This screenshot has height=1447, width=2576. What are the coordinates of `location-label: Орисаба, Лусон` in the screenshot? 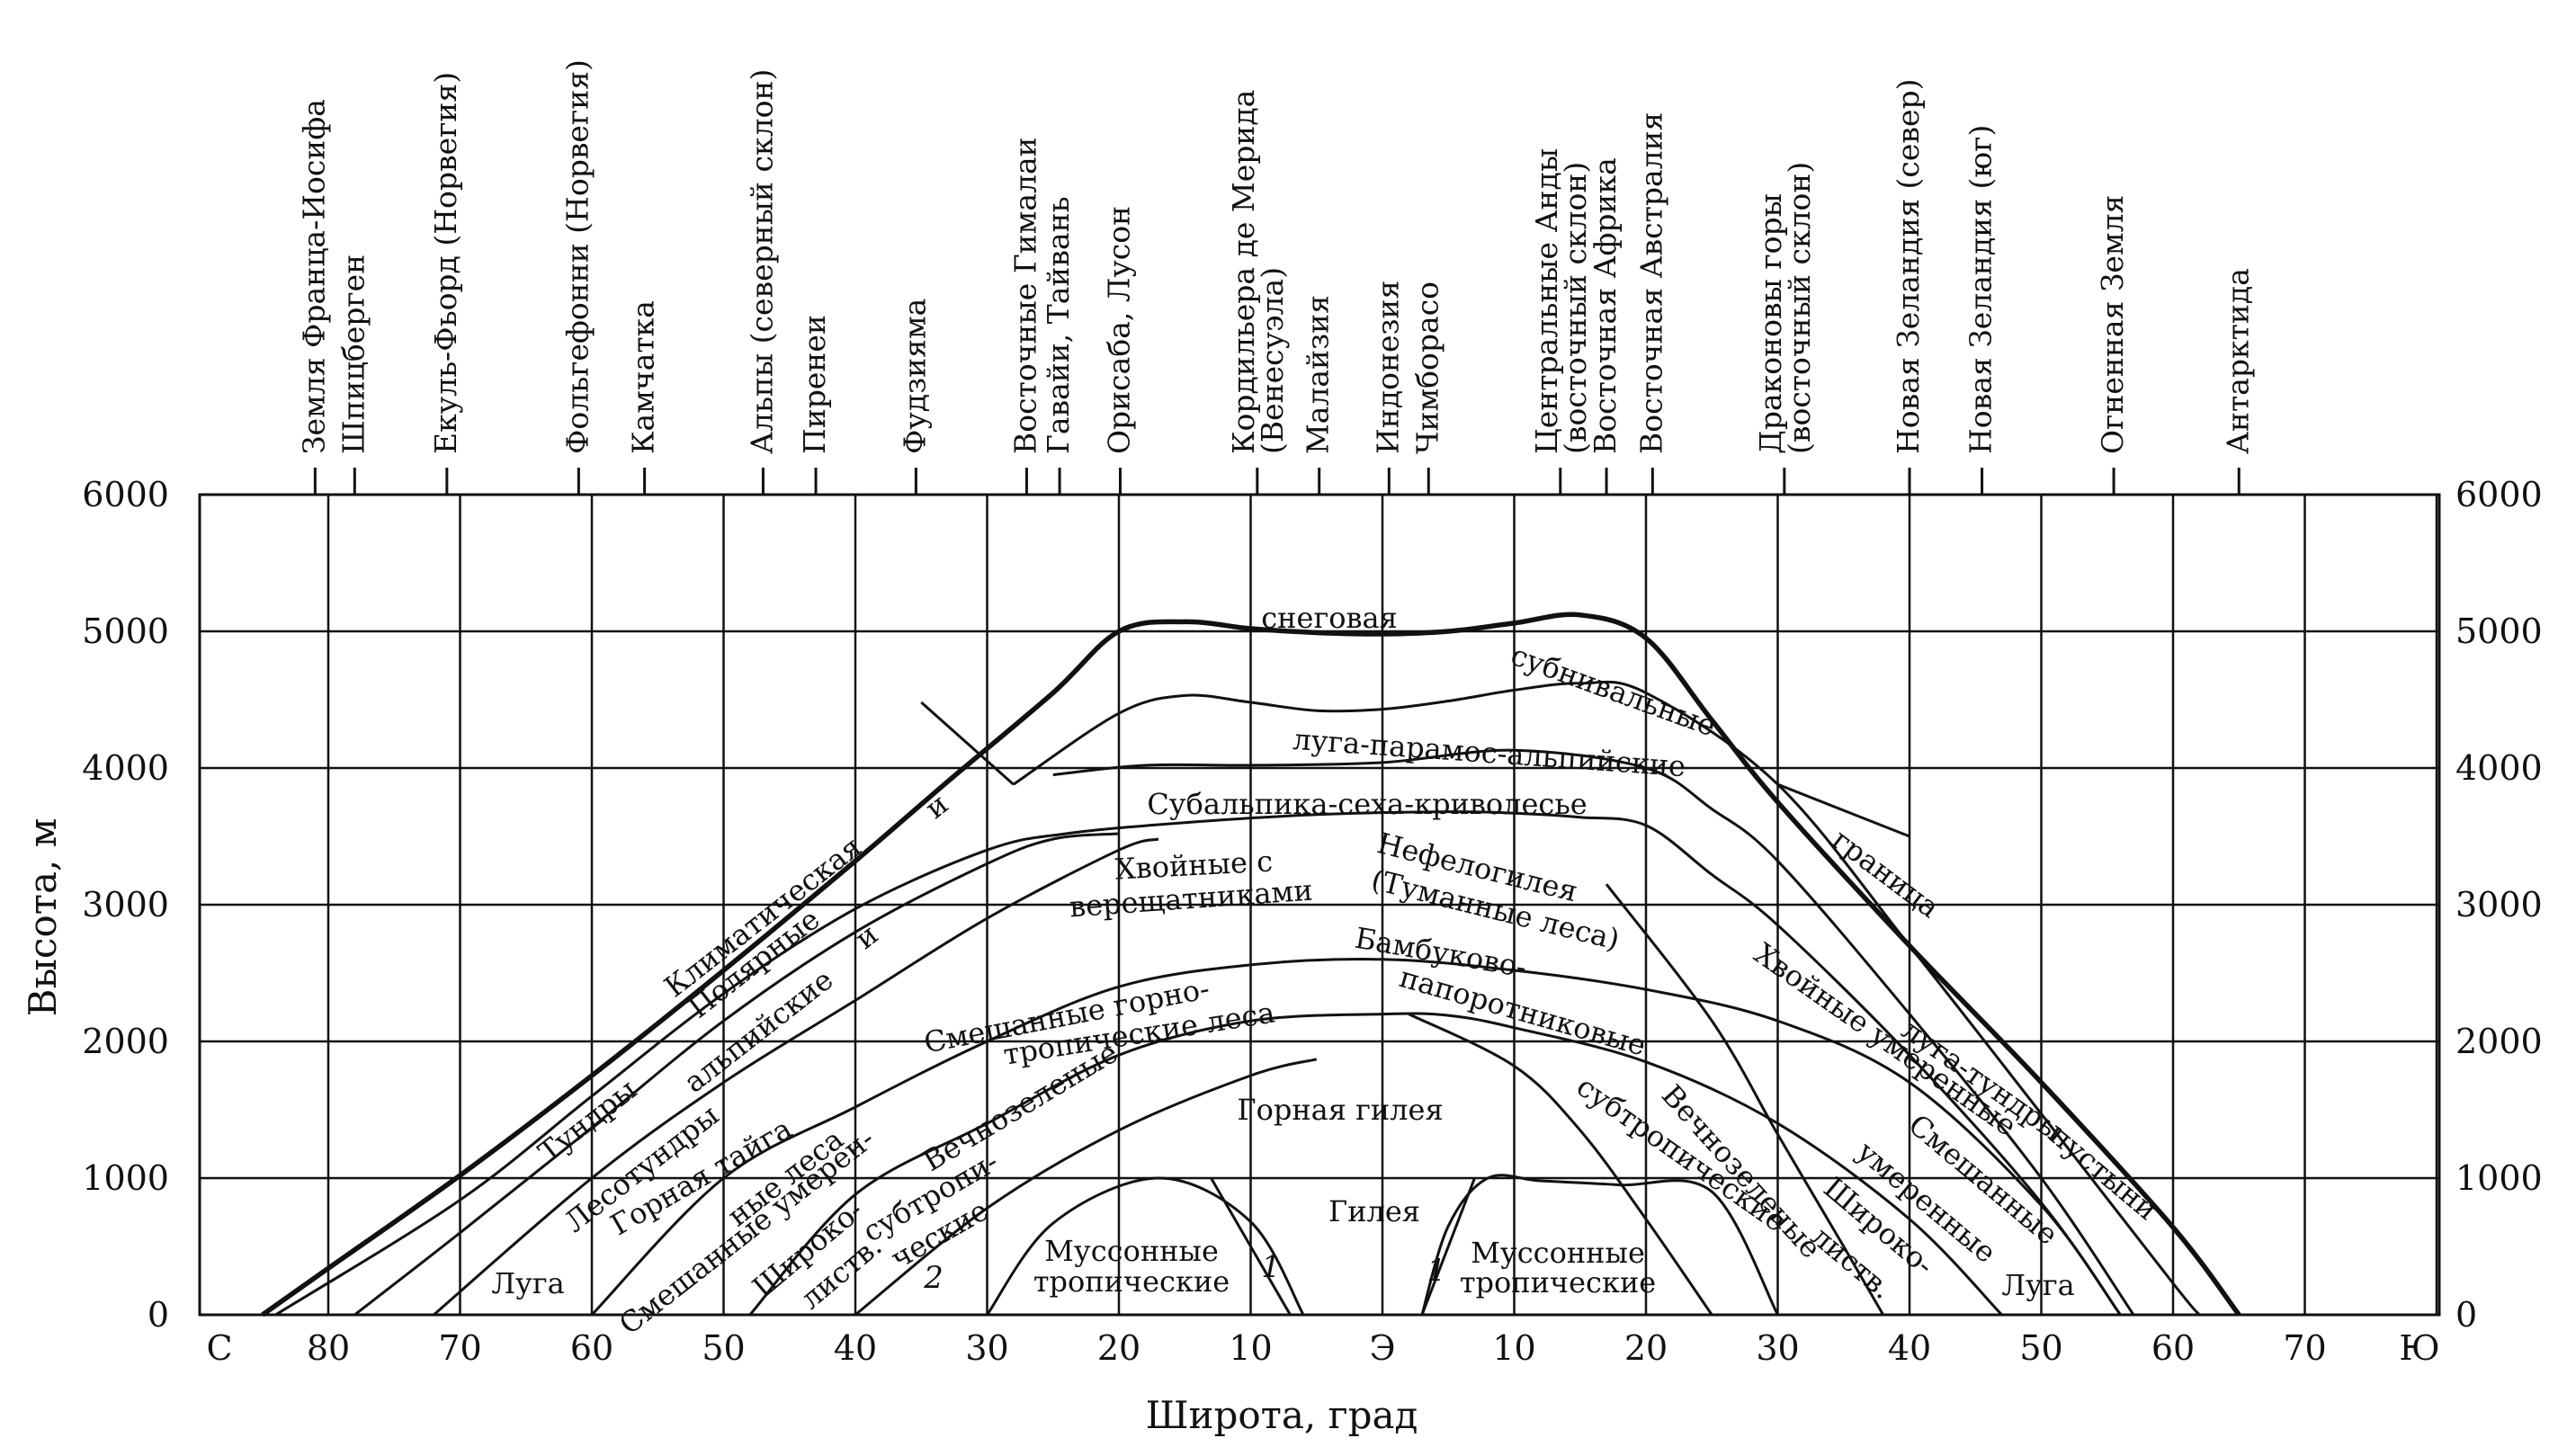 It's located at (1118, 330).